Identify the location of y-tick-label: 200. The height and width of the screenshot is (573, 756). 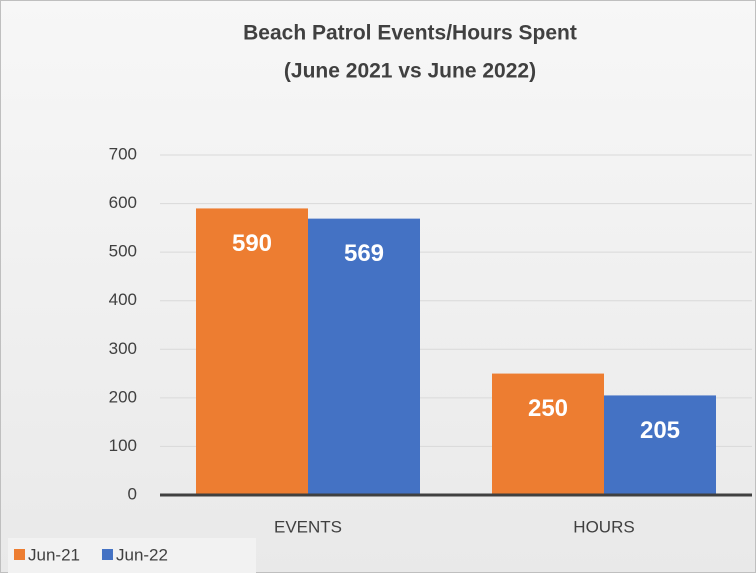
(123, 396).